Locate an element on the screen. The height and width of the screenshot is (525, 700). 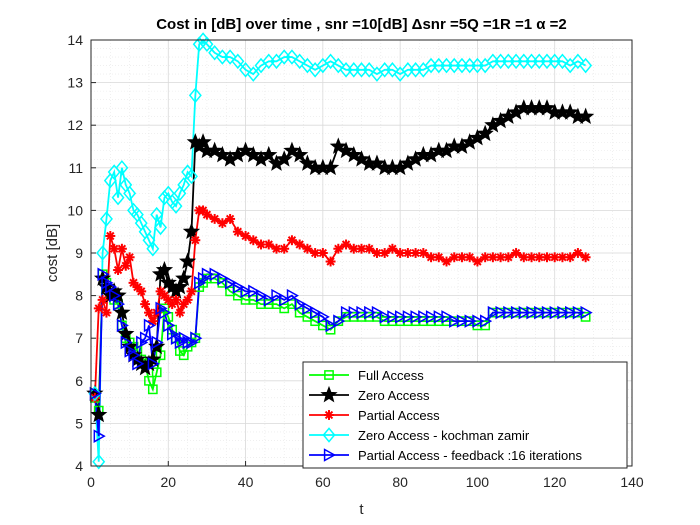
legend-label: Zero Access - kochman zamir is located at coordinates (444, 435).